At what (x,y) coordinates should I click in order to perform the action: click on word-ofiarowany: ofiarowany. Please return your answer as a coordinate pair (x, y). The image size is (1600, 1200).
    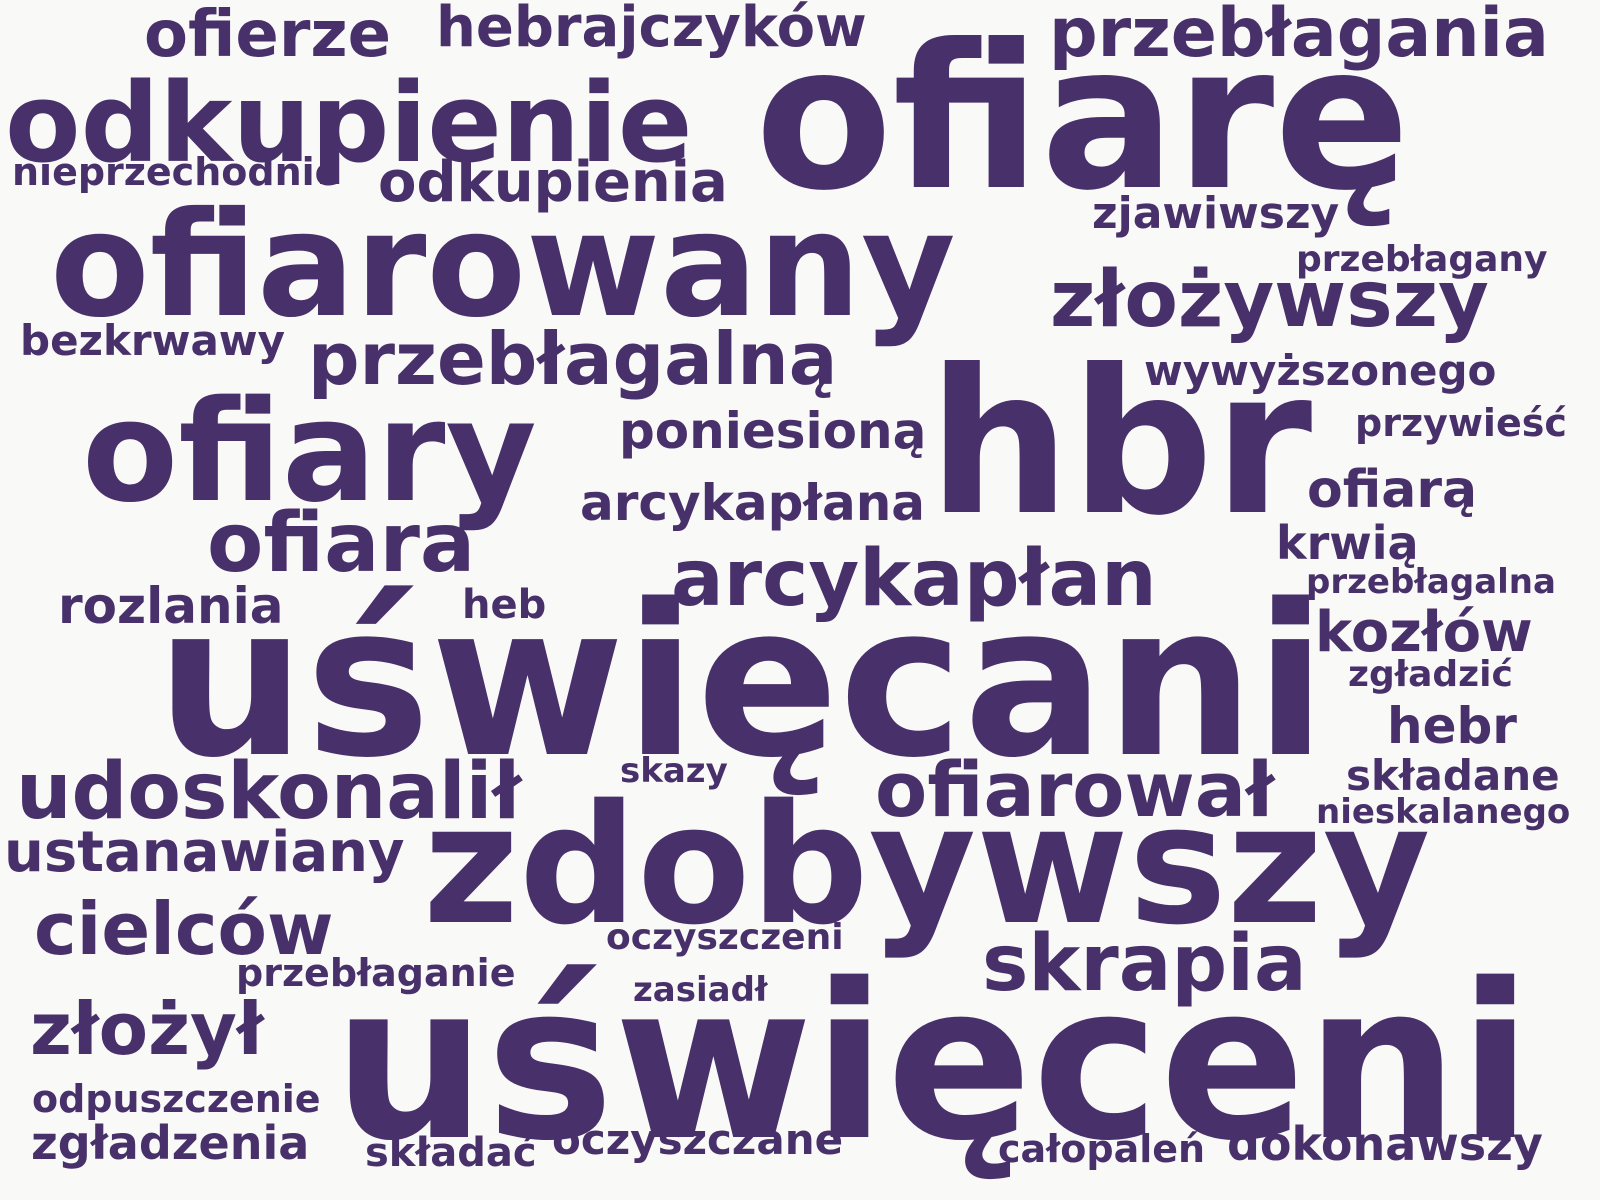
    Looking at the image, I should click on (503, 265).